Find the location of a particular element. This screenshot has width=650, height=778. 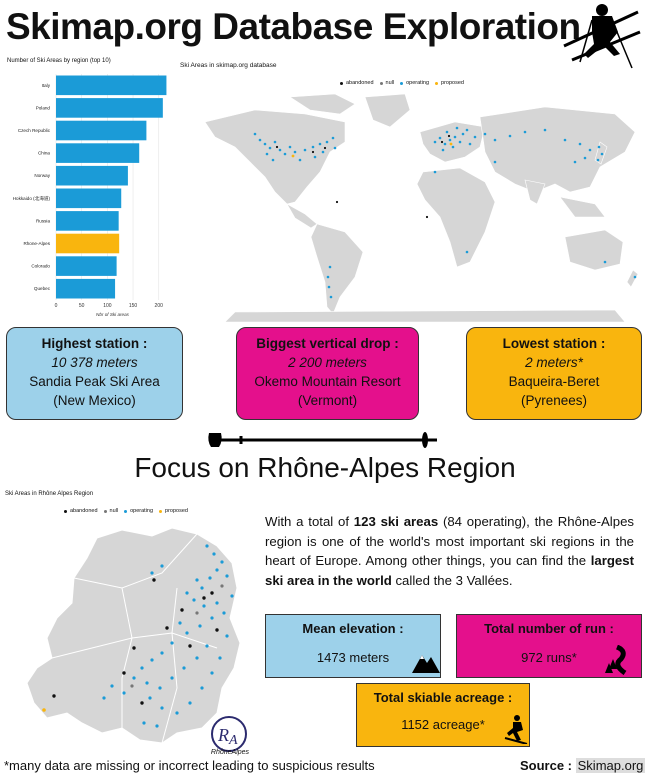

page-title: Skimap.org Database Exploration is located at coordinates (293, 26).